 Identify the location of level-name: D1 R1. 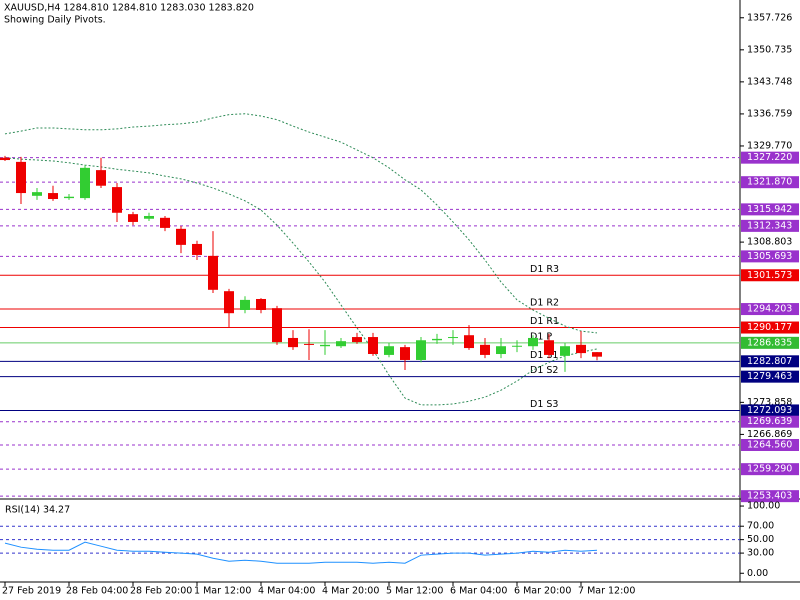
(544, 321).